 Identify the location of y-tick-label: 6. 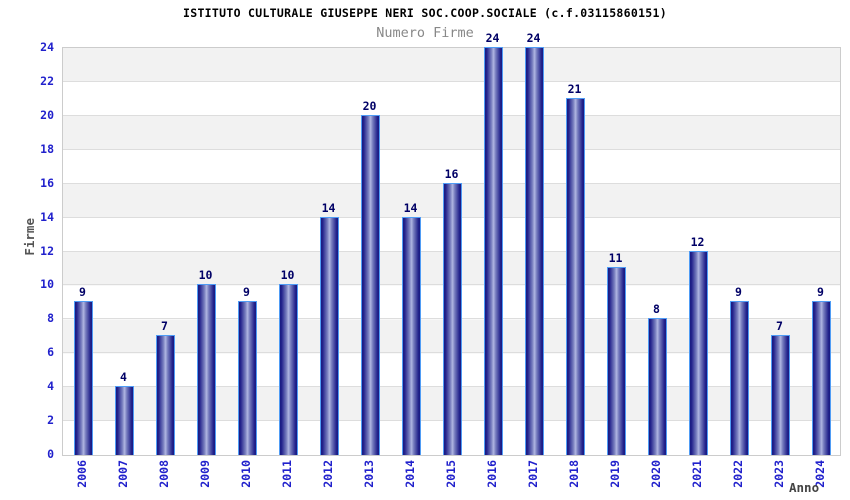
(50, 352).